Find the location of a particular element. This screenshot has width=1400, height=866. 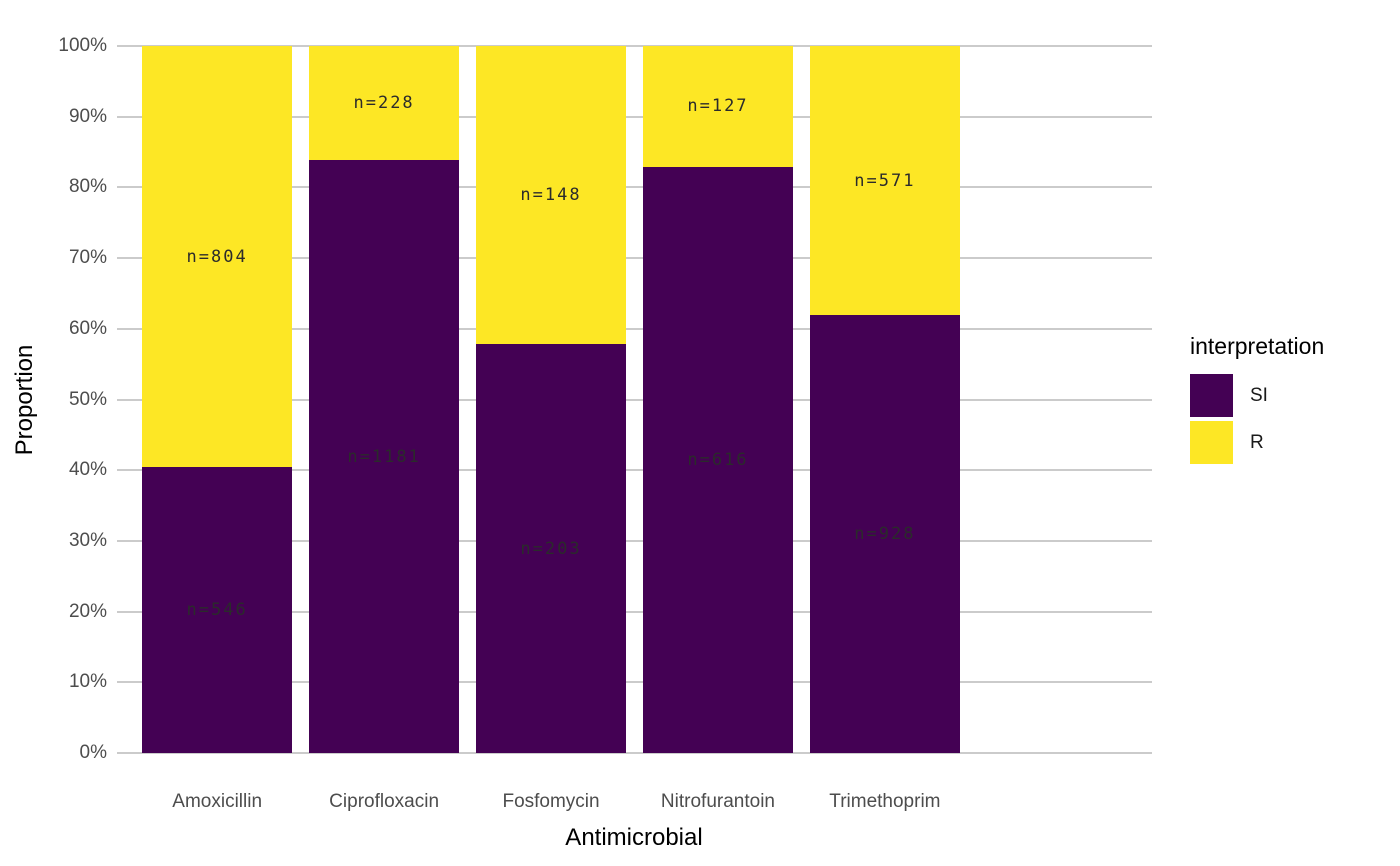

gridline-40% is located at coordinates (634, 470).